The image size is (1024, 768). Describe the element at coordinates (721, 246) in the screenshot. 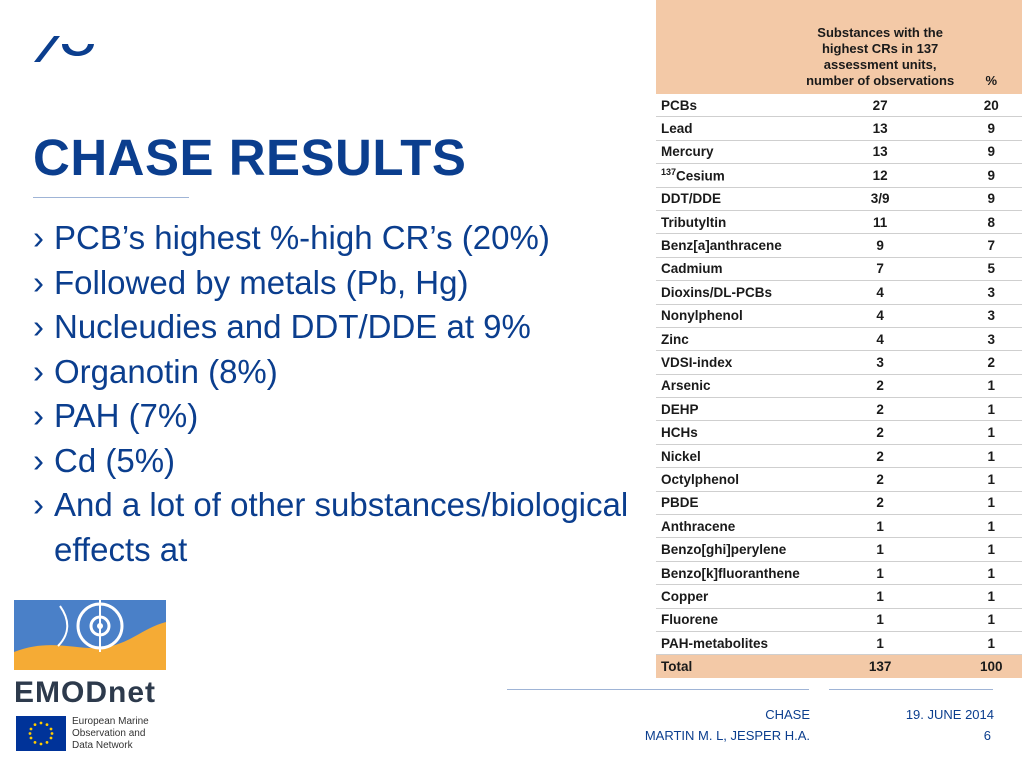

I see `substance-name: Benz[a]anthracene` at that location.